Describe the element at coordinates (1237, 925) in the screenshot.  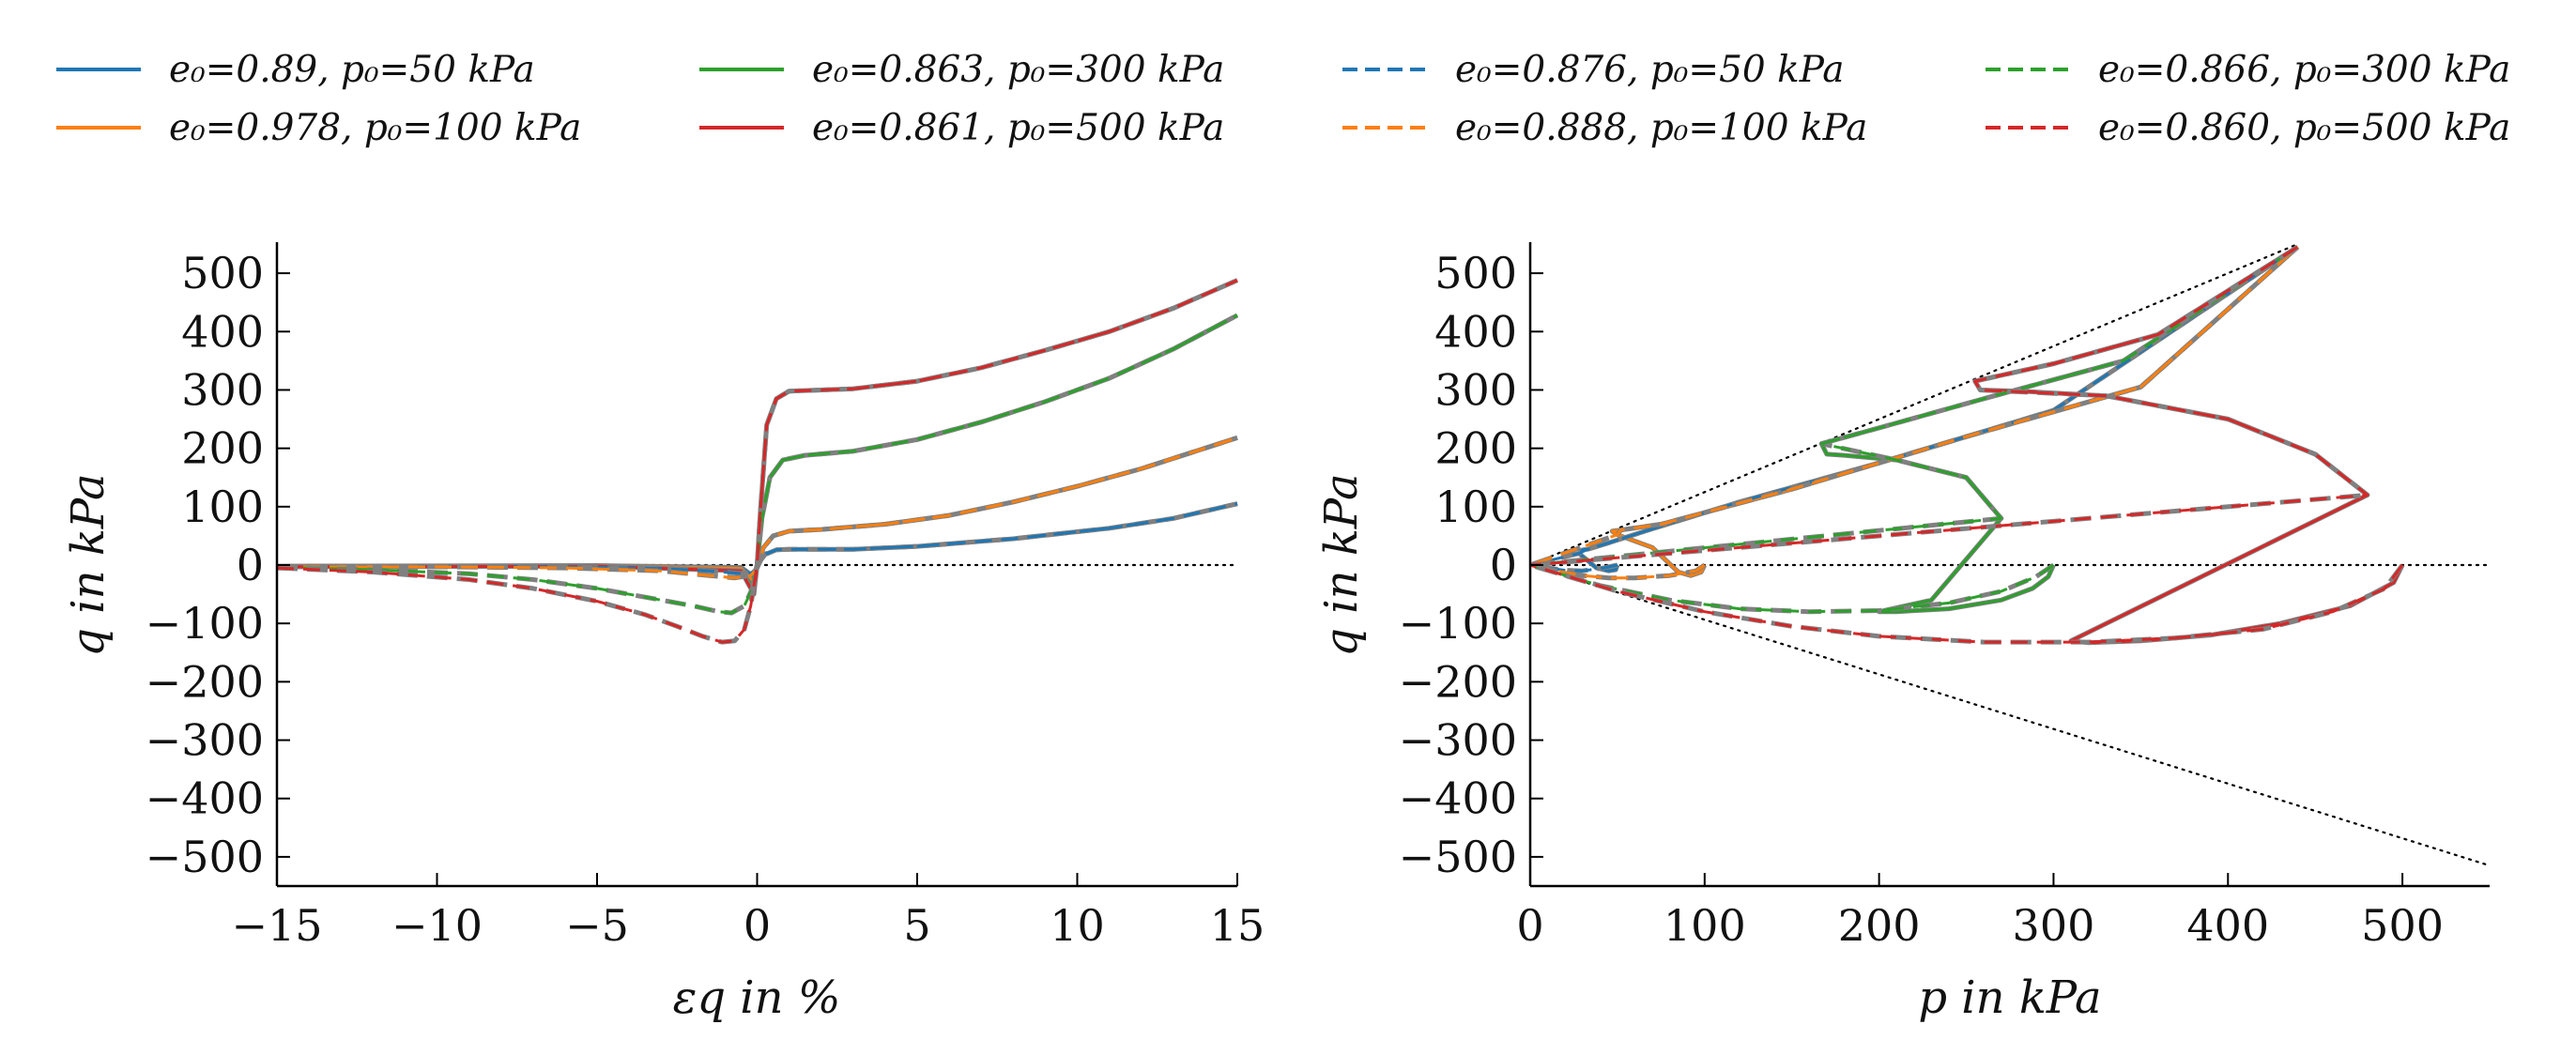
I see `x-tick-label: 15` at that location.